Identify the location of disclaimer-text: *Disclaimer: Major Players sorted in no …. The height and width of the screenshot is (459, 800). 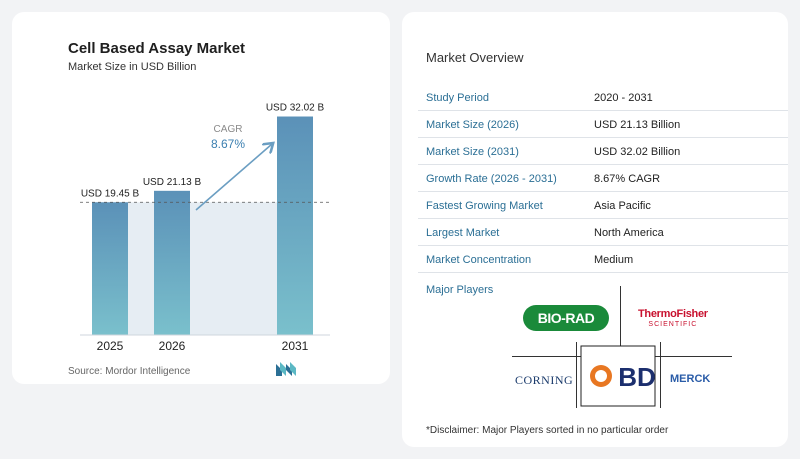
(547, 430).